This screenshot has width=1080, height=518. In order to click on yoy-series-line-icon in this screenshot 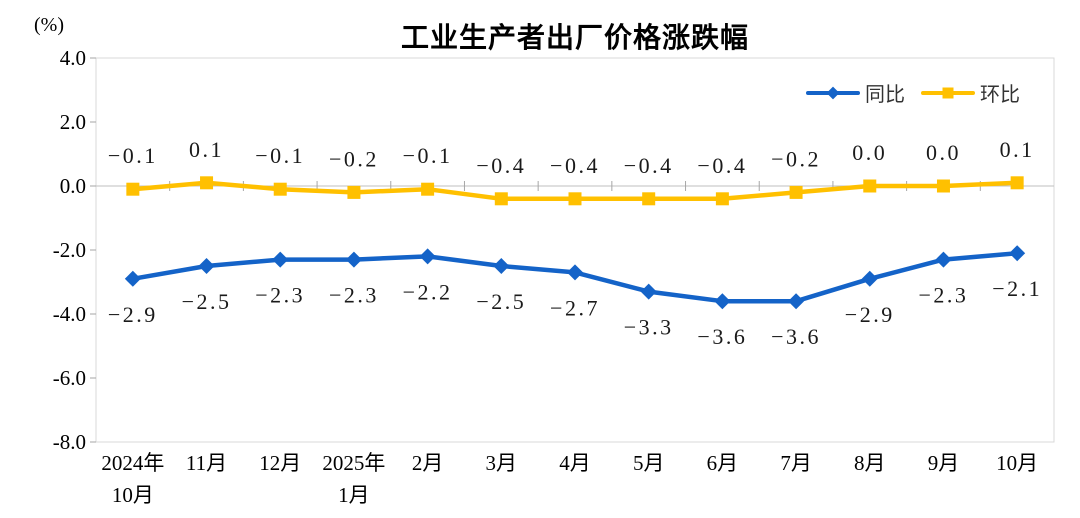, I will do `click(833, 92)`.